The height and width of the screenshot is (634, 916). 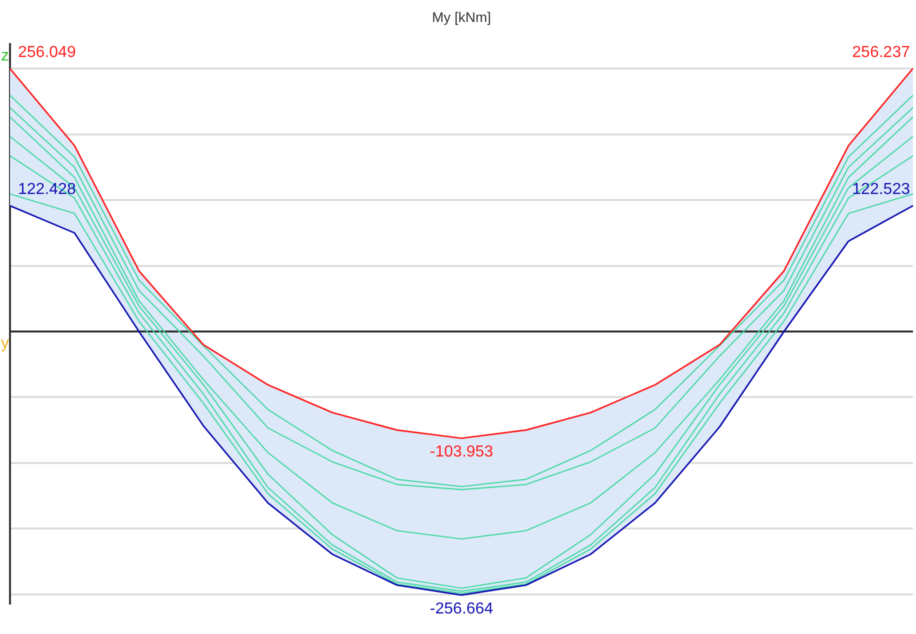 What do you see at coordinates (462, 609) in the screenshot?
I see `data-label: -256.664` at bounding box center [462, 609].